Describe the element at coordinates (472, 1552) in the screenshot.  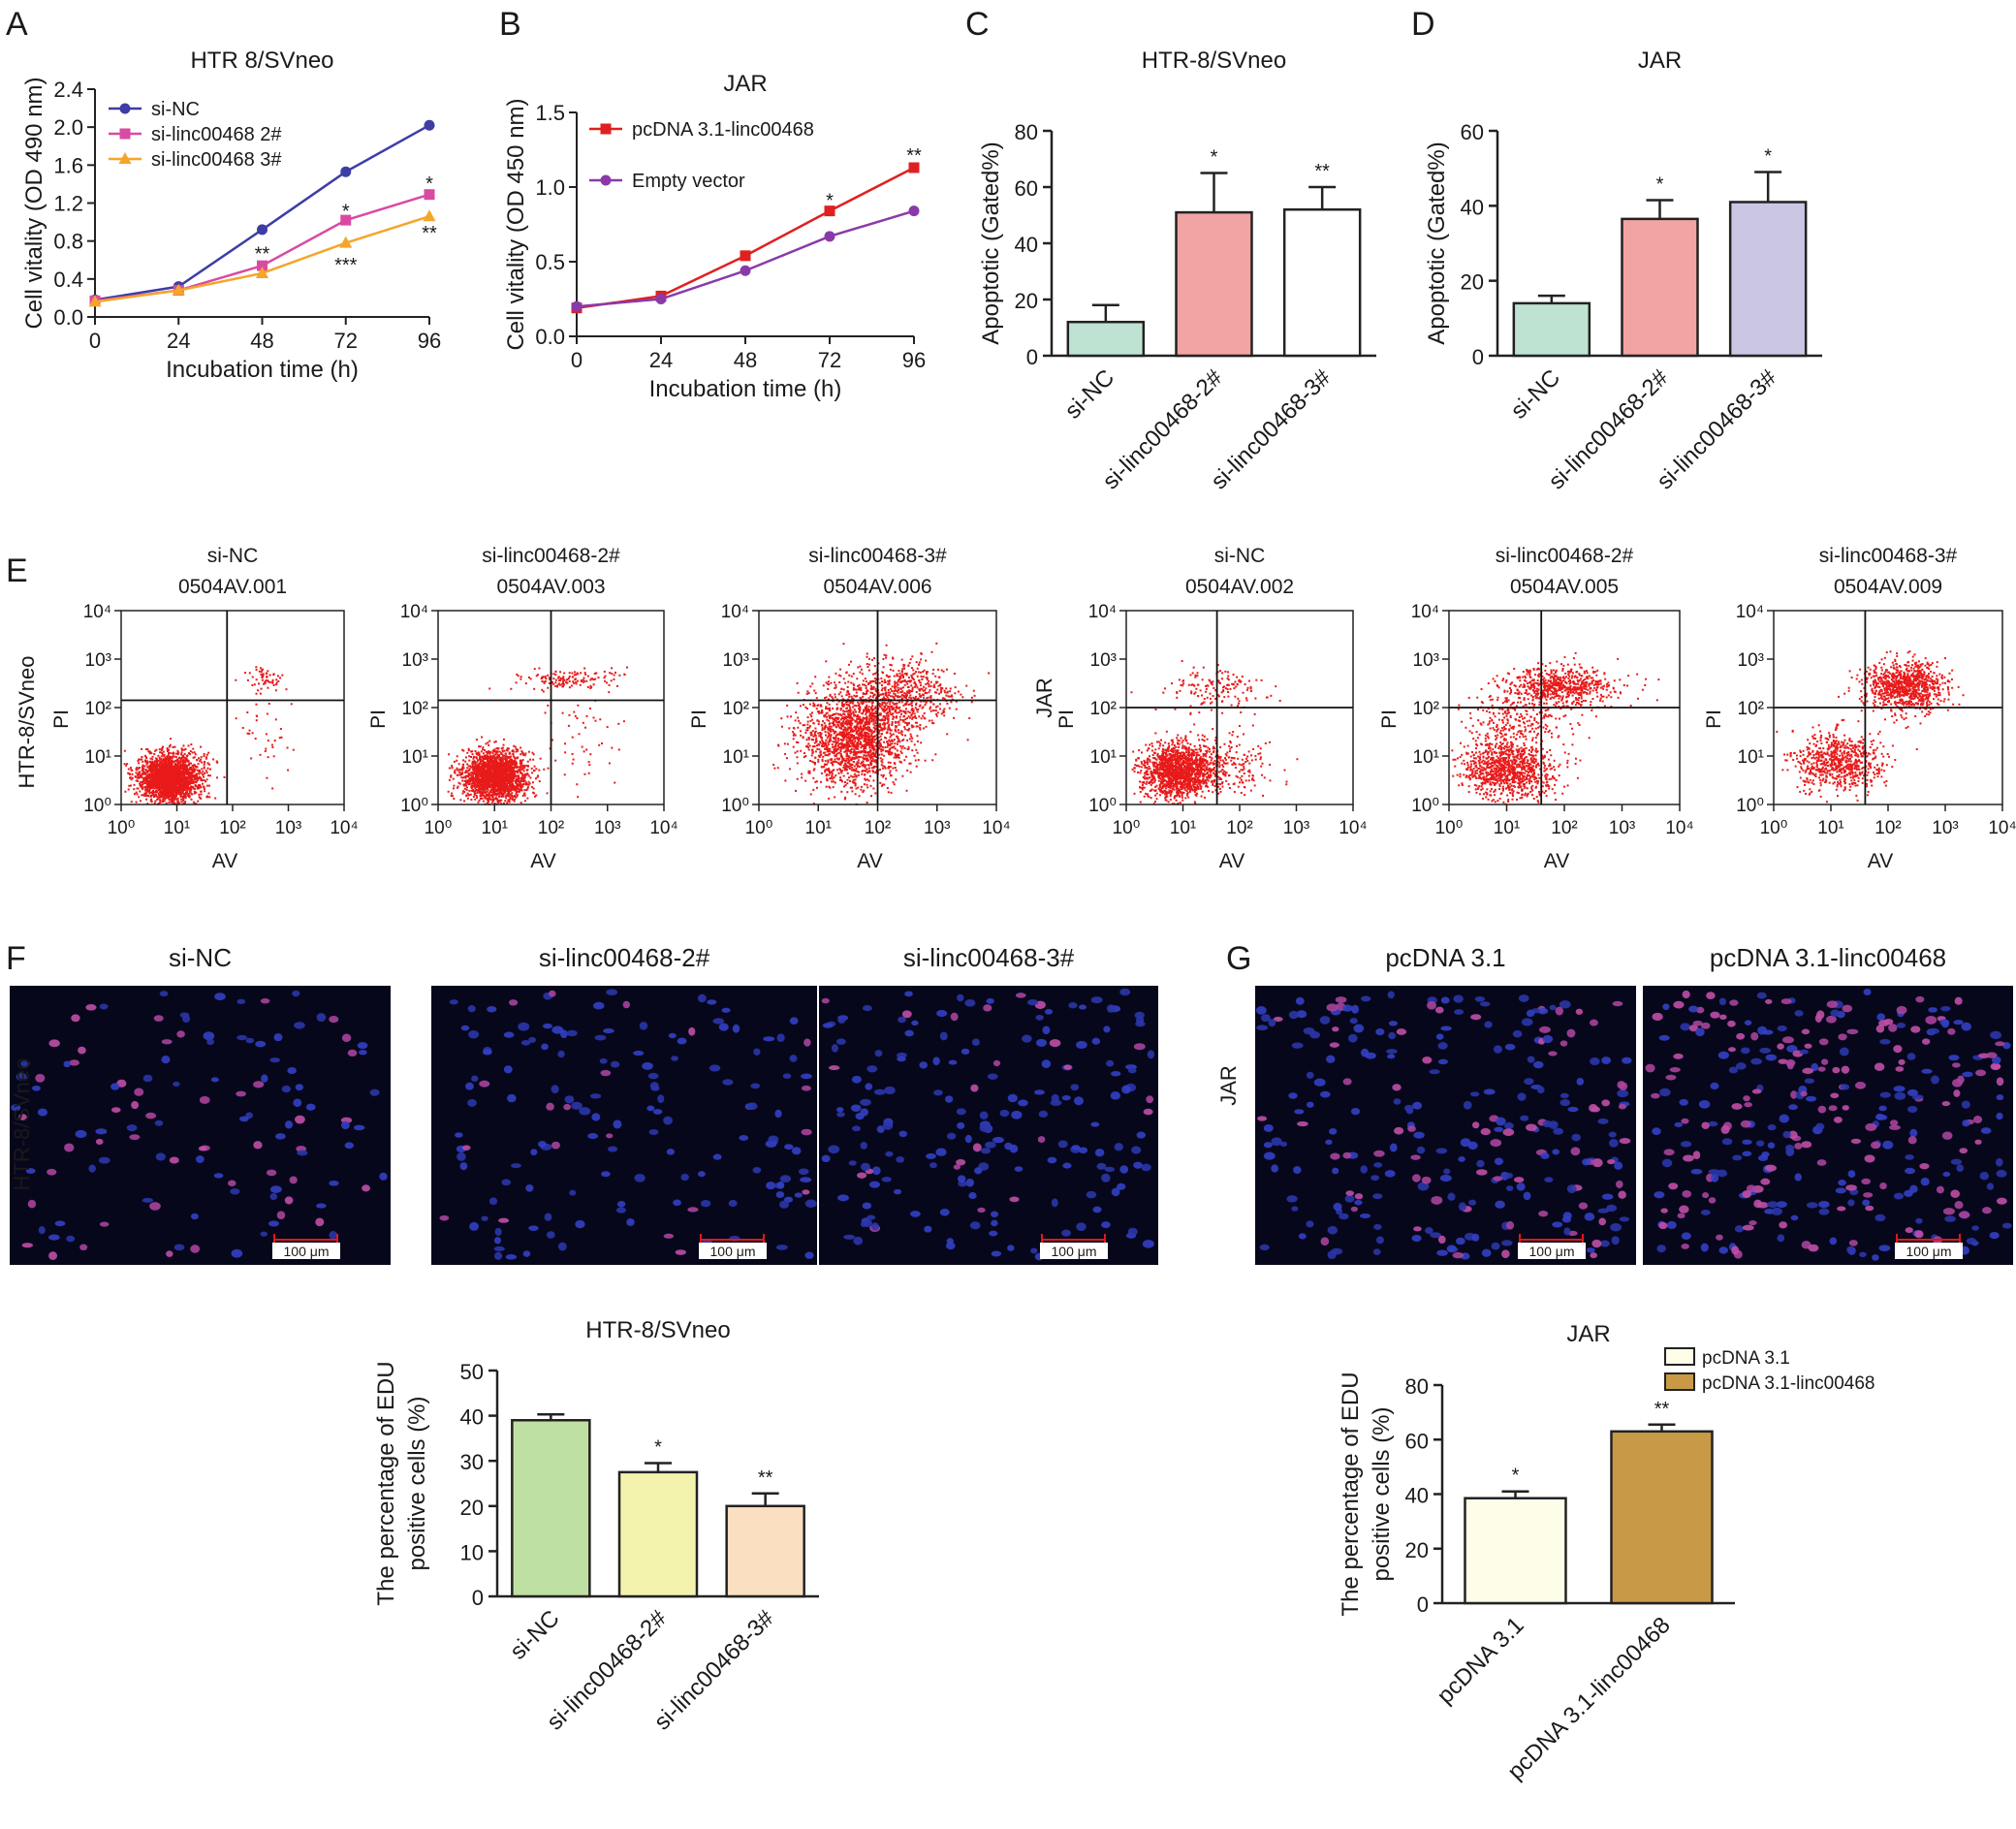
I see `y-tick-label: 10` at that location.